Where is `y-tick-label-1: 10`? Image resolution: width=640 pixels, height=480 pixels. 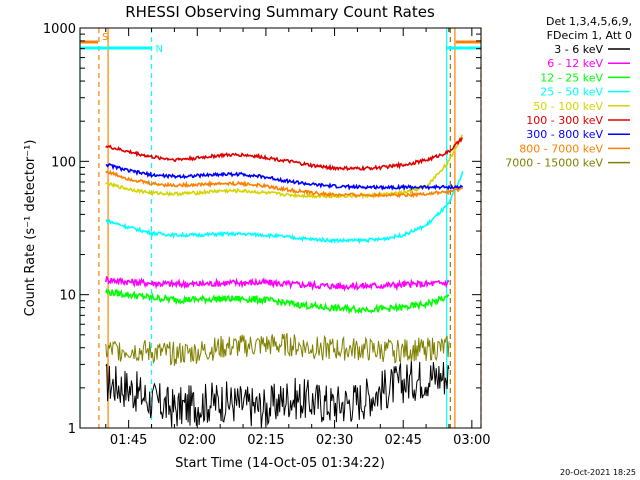
y-tick-label-1: 10 is located at coordinates (67, 296).